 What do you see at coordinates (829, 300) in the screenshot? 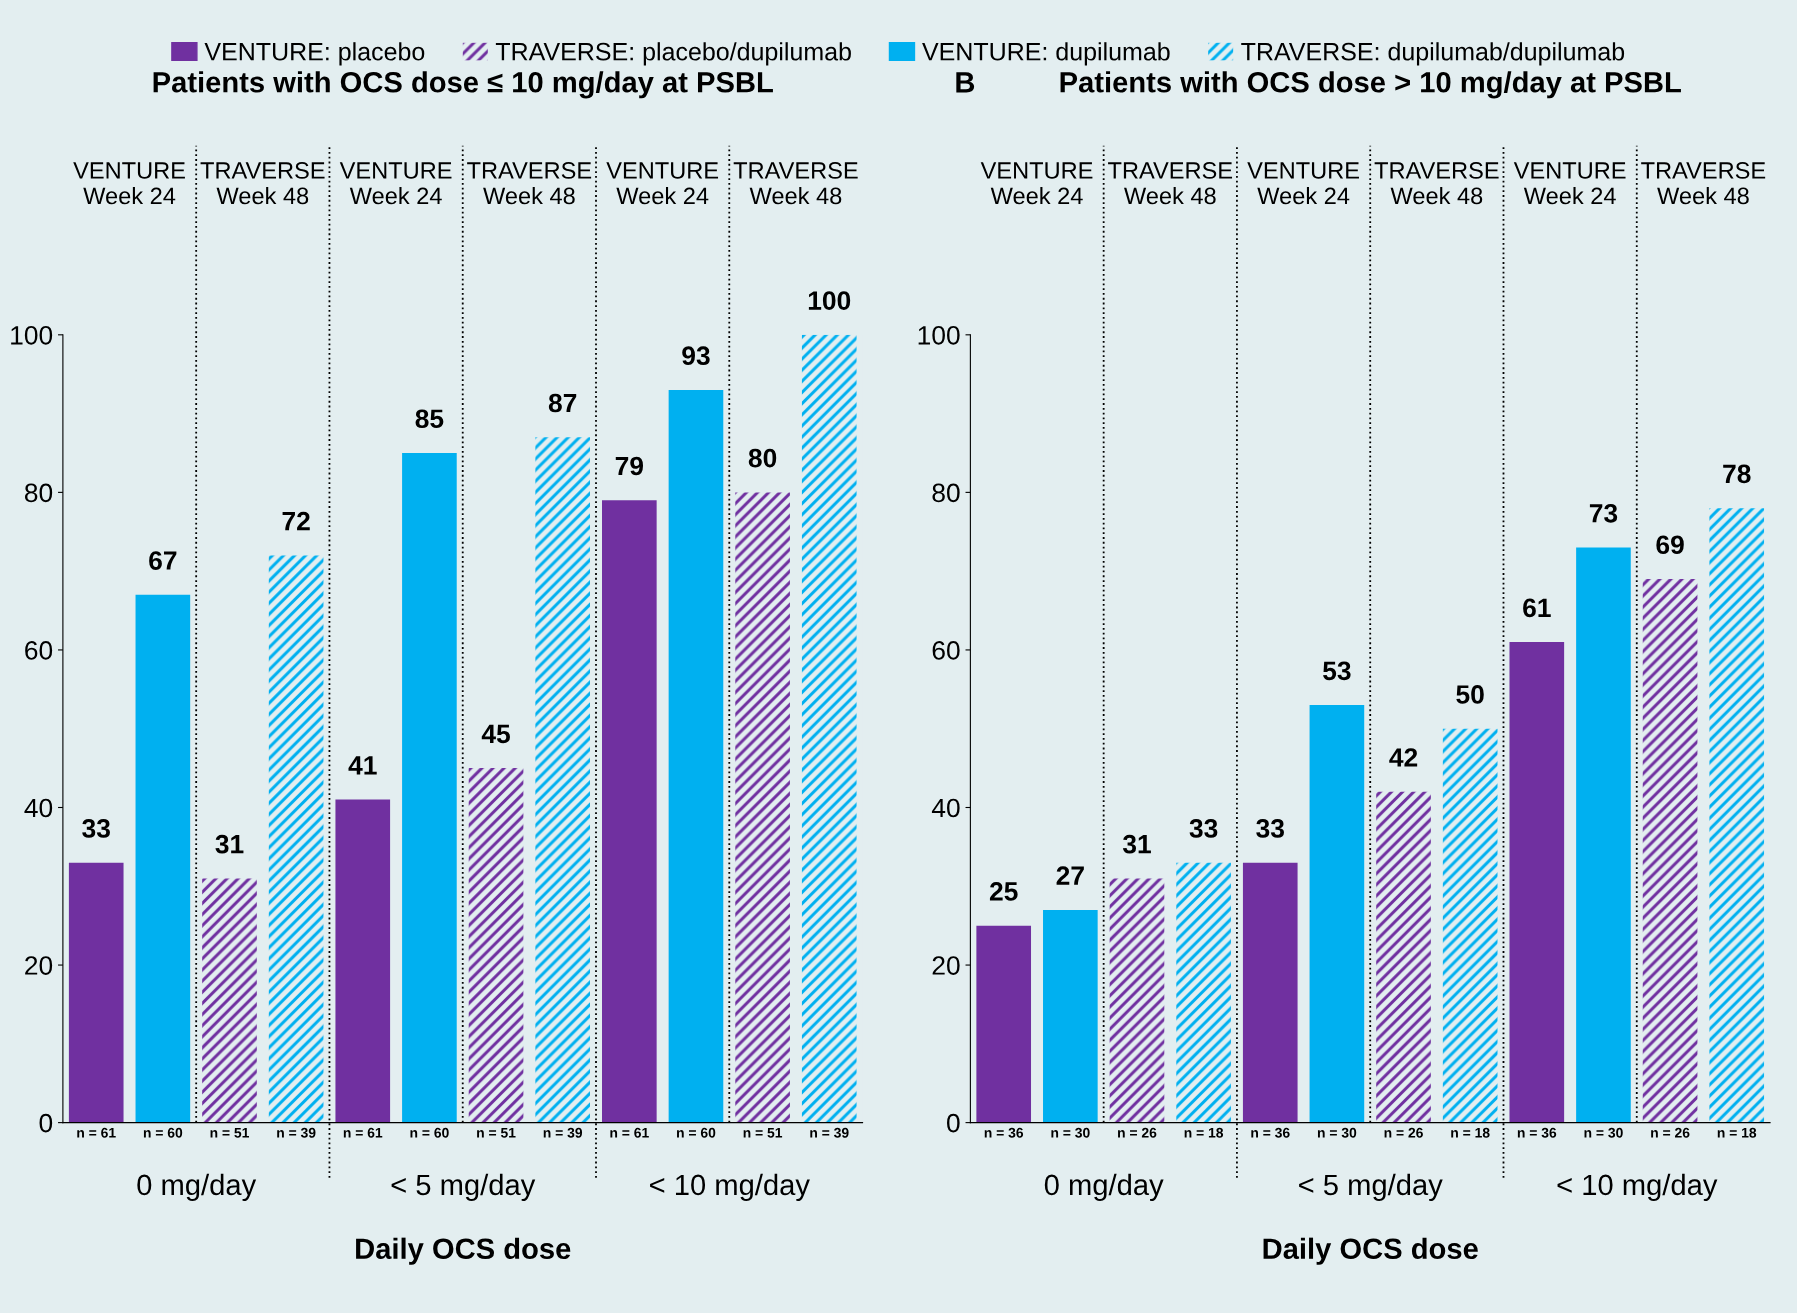
I see `data-label: 100` at bounding box center [829, 300].